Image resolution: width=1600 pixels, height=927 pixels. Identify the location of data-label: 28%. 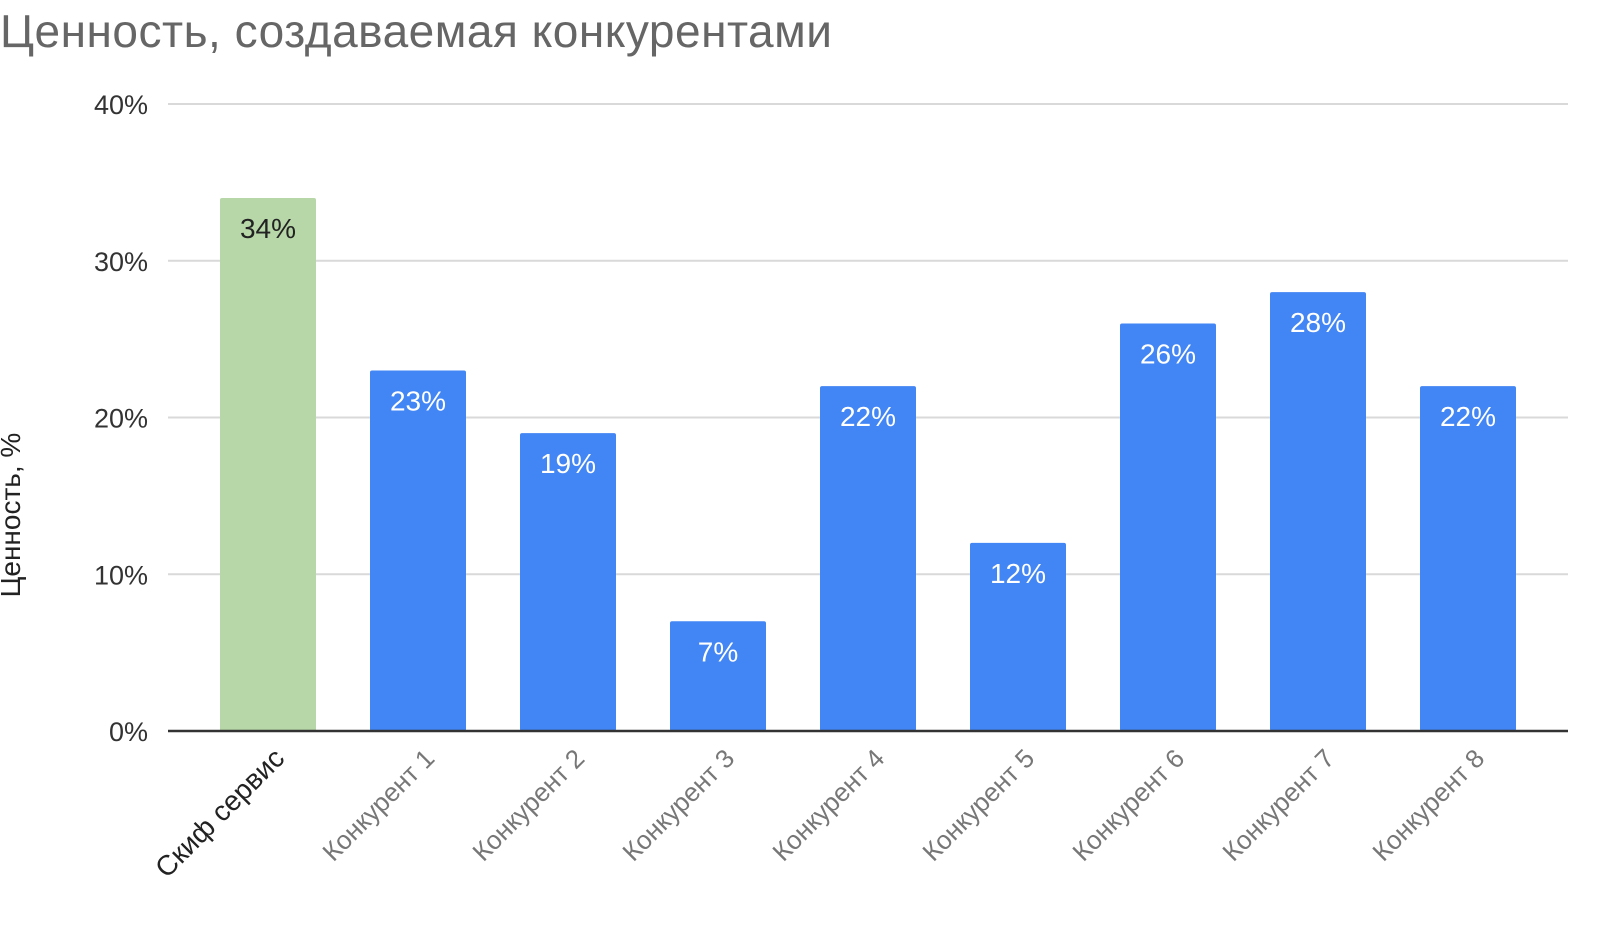
(1318, 322).